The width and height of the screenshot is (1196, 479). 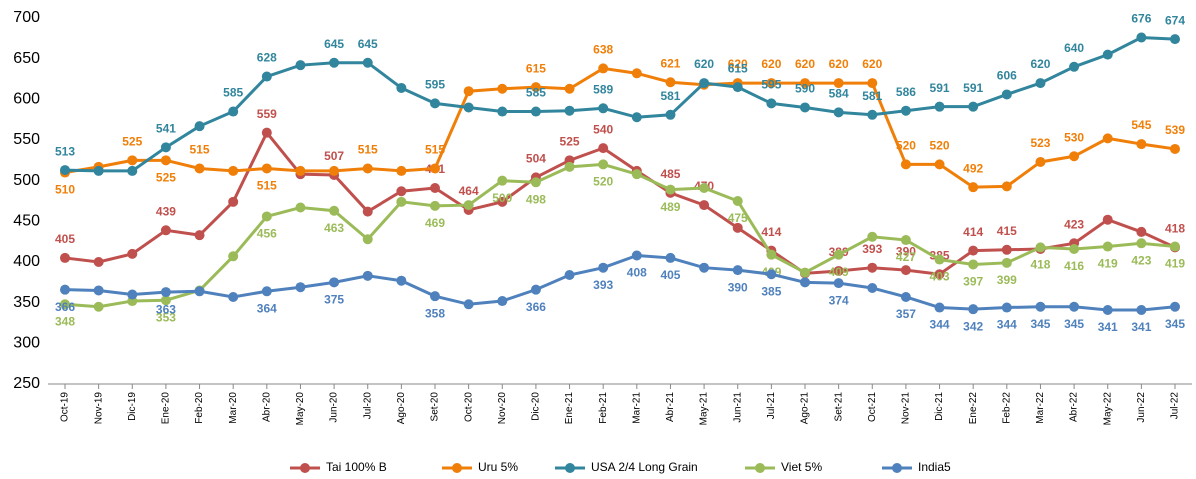 I want to click on x-tick-label: Set-20, so click(x=435, y=407).